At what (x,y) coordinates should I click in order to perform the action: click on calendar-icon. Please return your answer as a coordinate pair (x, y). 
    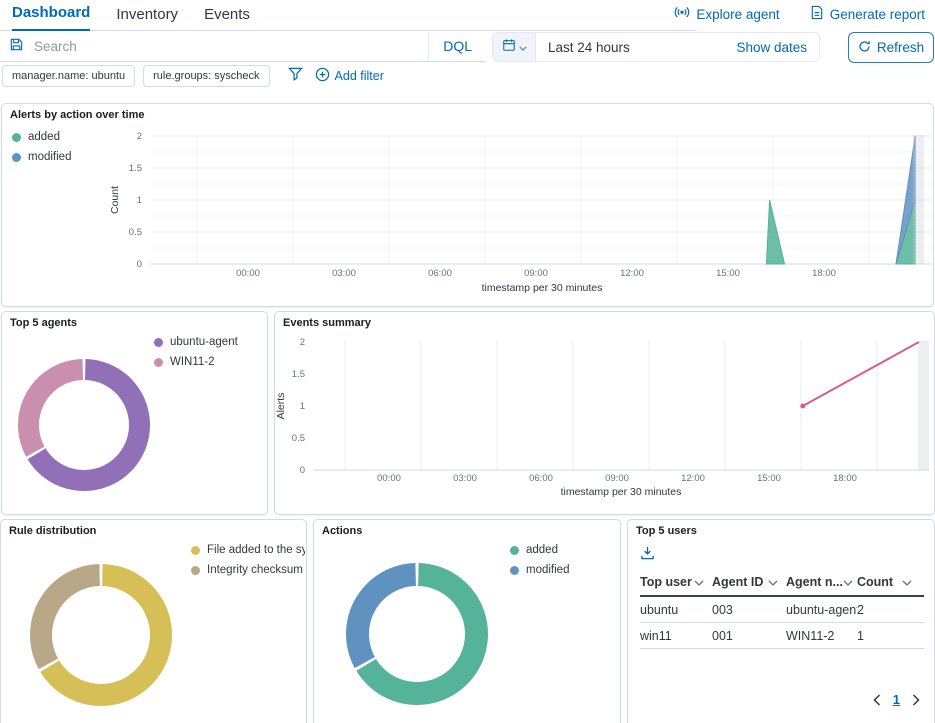
    Looking at the image, I should click on (509, 47).